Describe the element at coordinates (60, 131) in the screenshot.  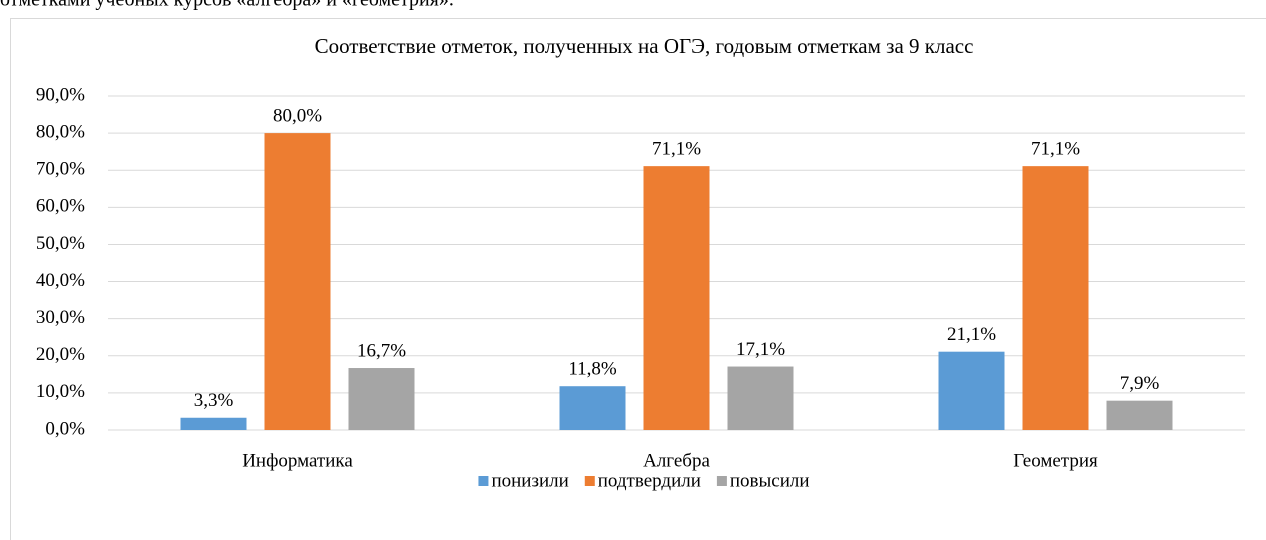
I see `y-tick-label: 80,0%` at that location.